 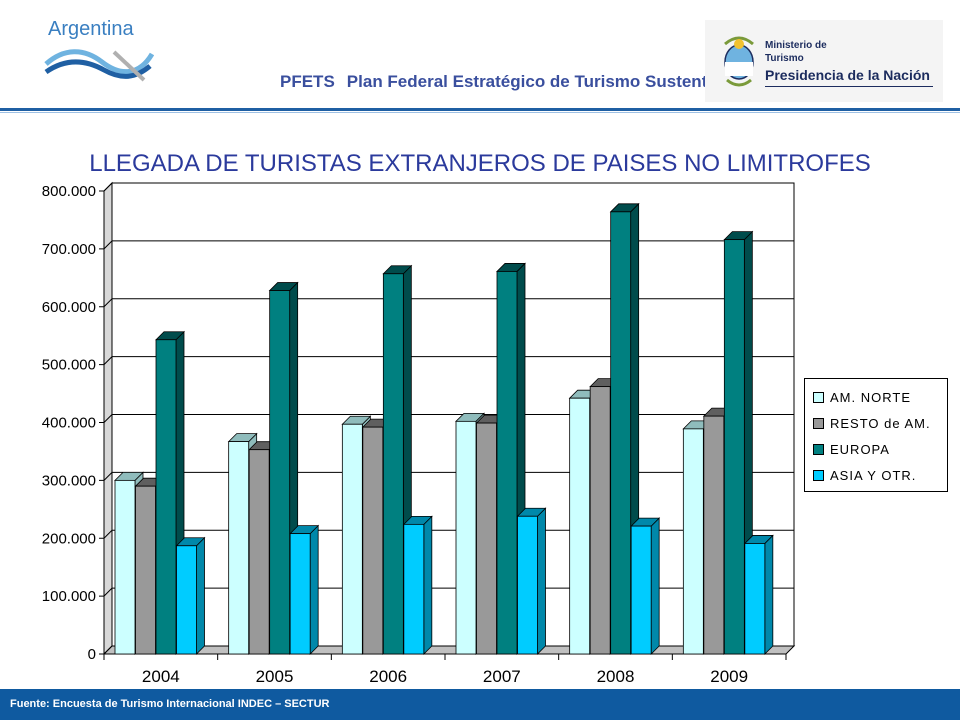 I want to click on y-tick-label: 300.000, so click(x=69, y=480).